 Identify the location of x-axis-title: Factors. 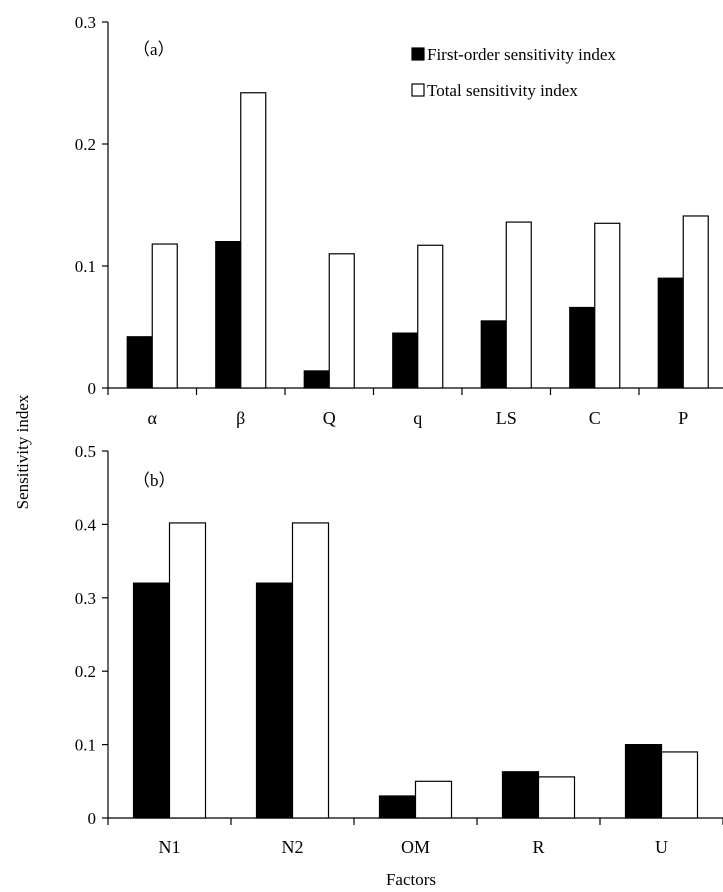
(411, 879).